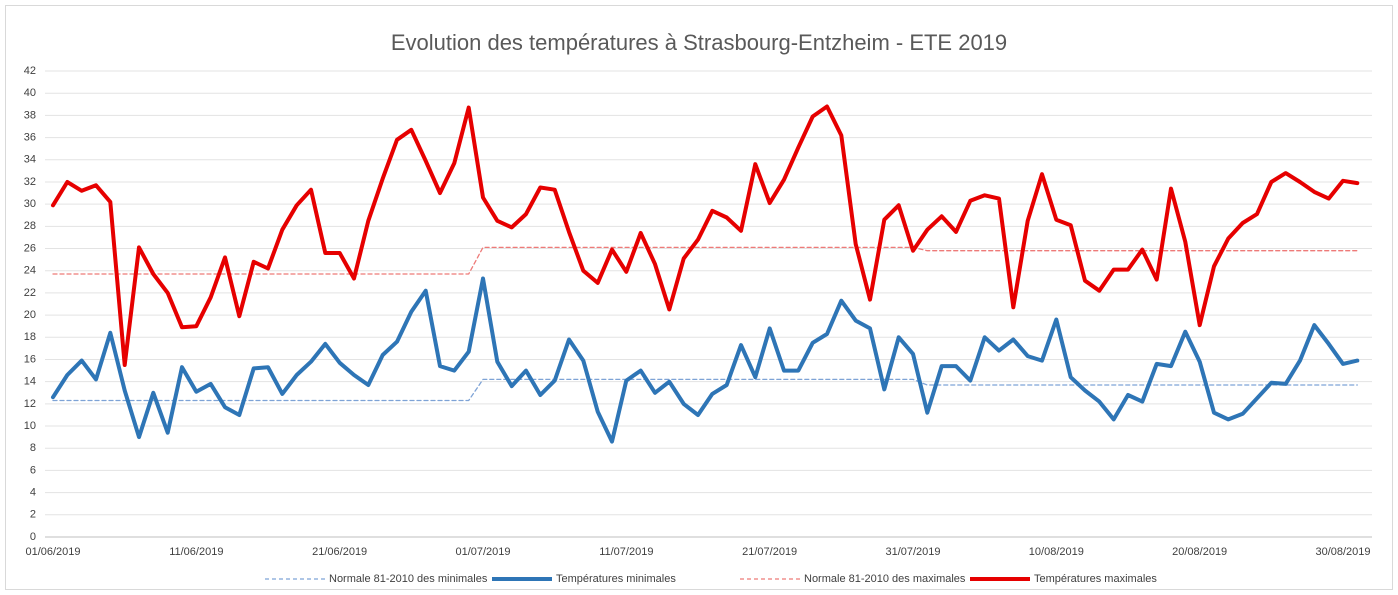  I want to click on x-tick-label: 01/07/2019, so click(482, 552).